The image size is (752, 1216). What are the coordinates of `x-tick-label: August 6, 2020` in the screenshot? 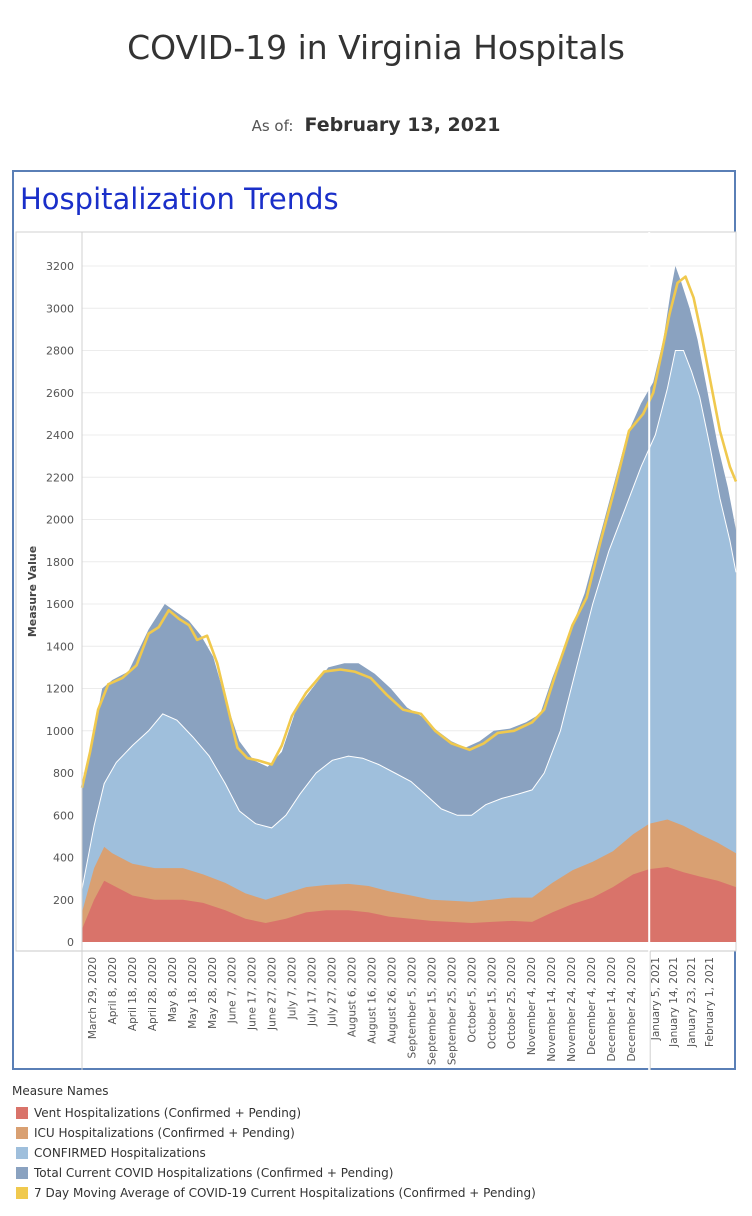 It's located at (353, 997).